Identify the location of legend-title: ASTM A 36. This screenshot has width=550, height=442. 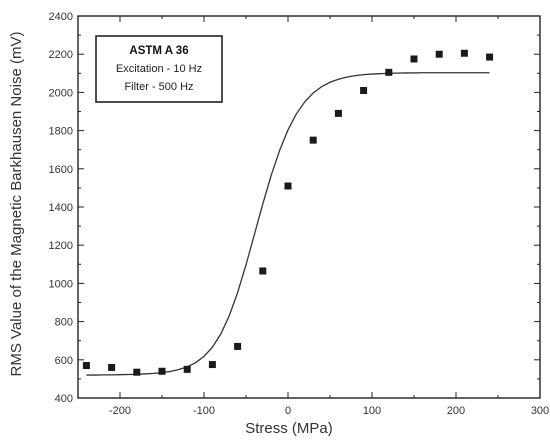
(158, 51).